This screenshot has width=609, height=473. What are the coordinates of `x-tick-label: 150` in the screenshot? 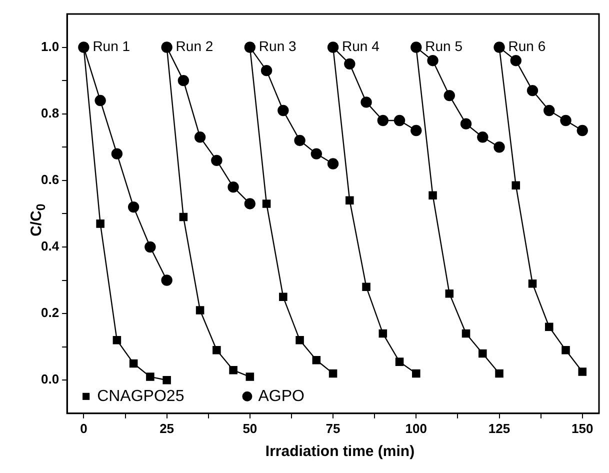 It's located at (583, 428).